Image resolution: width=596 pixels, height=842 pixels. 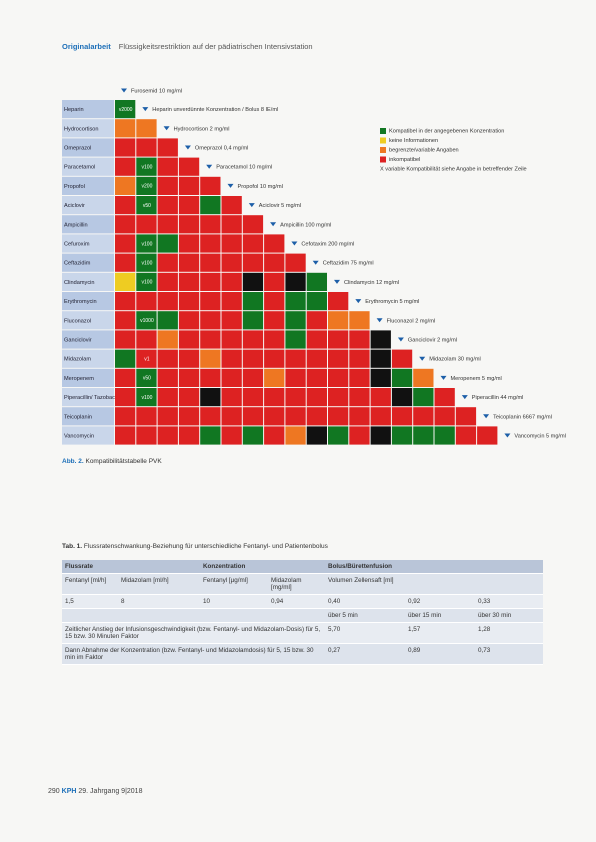 I want to click on journal: KPH, so click(x=69, y=791).